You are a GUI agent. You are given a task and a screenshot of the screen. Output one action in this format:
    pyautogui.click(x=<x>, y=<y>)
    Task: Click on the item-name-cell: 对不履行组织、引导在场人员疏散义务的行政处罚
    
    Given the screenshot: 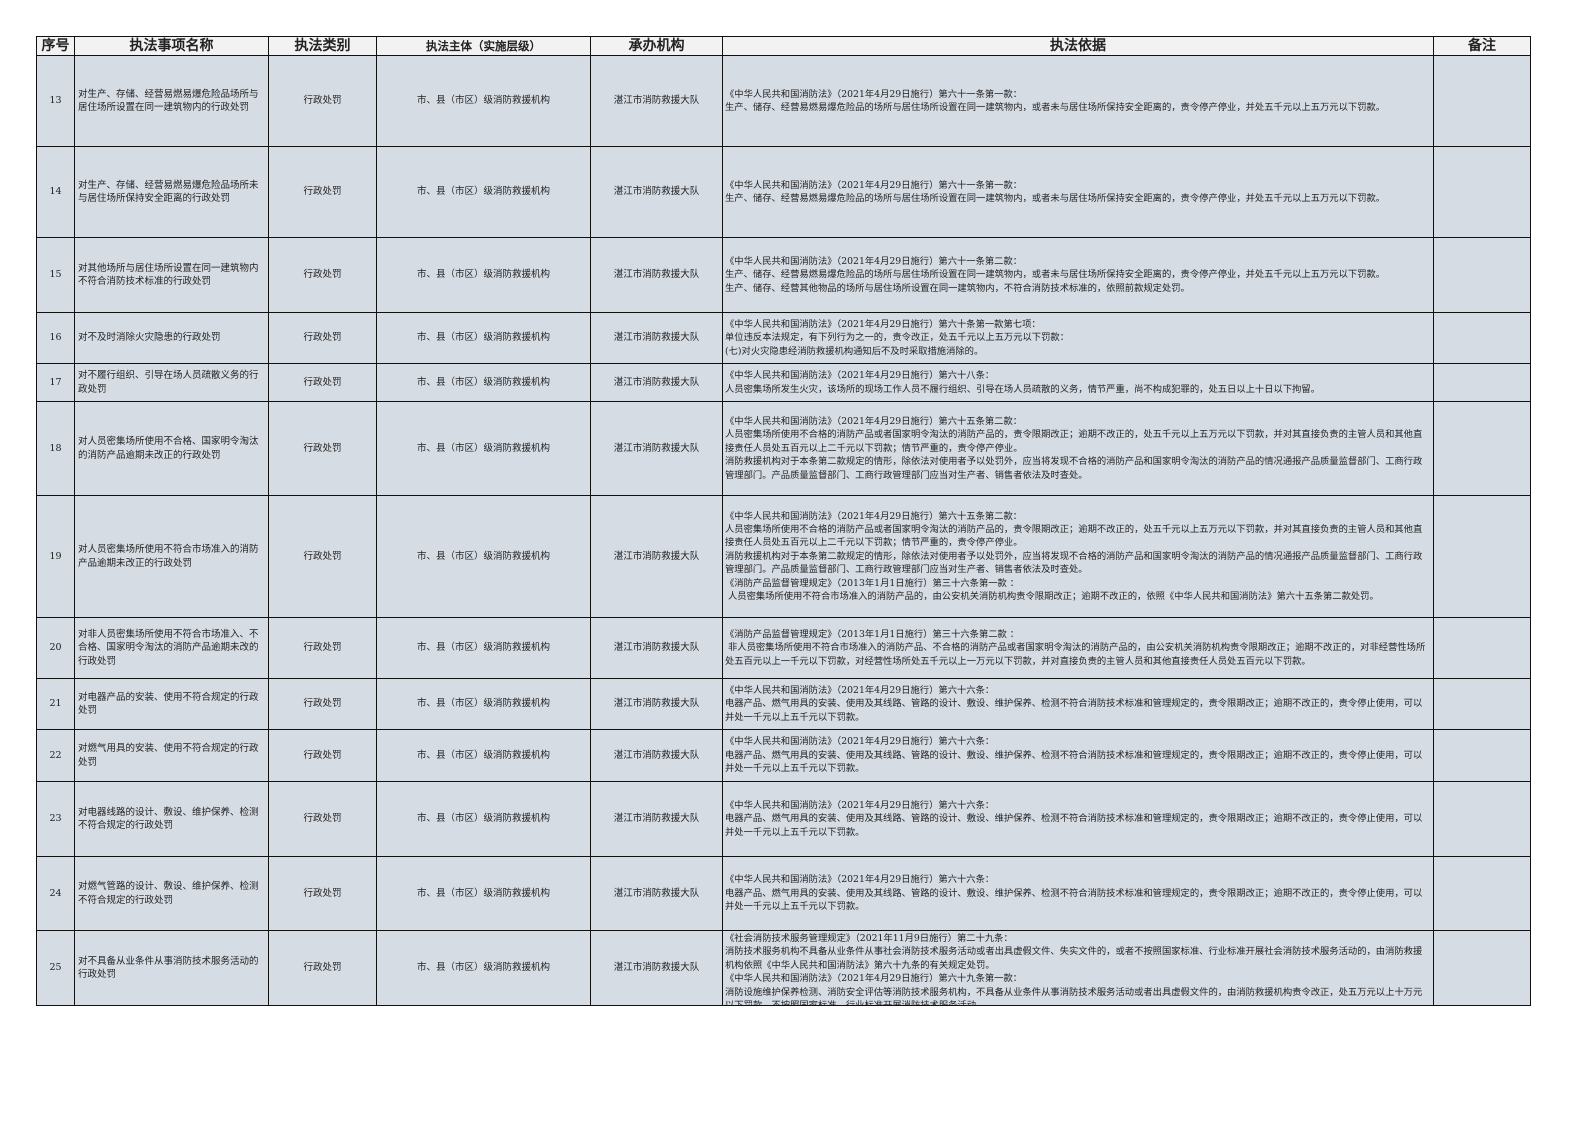 What is the action you would take?
    pyautogui.click(x=171, y=382)
    